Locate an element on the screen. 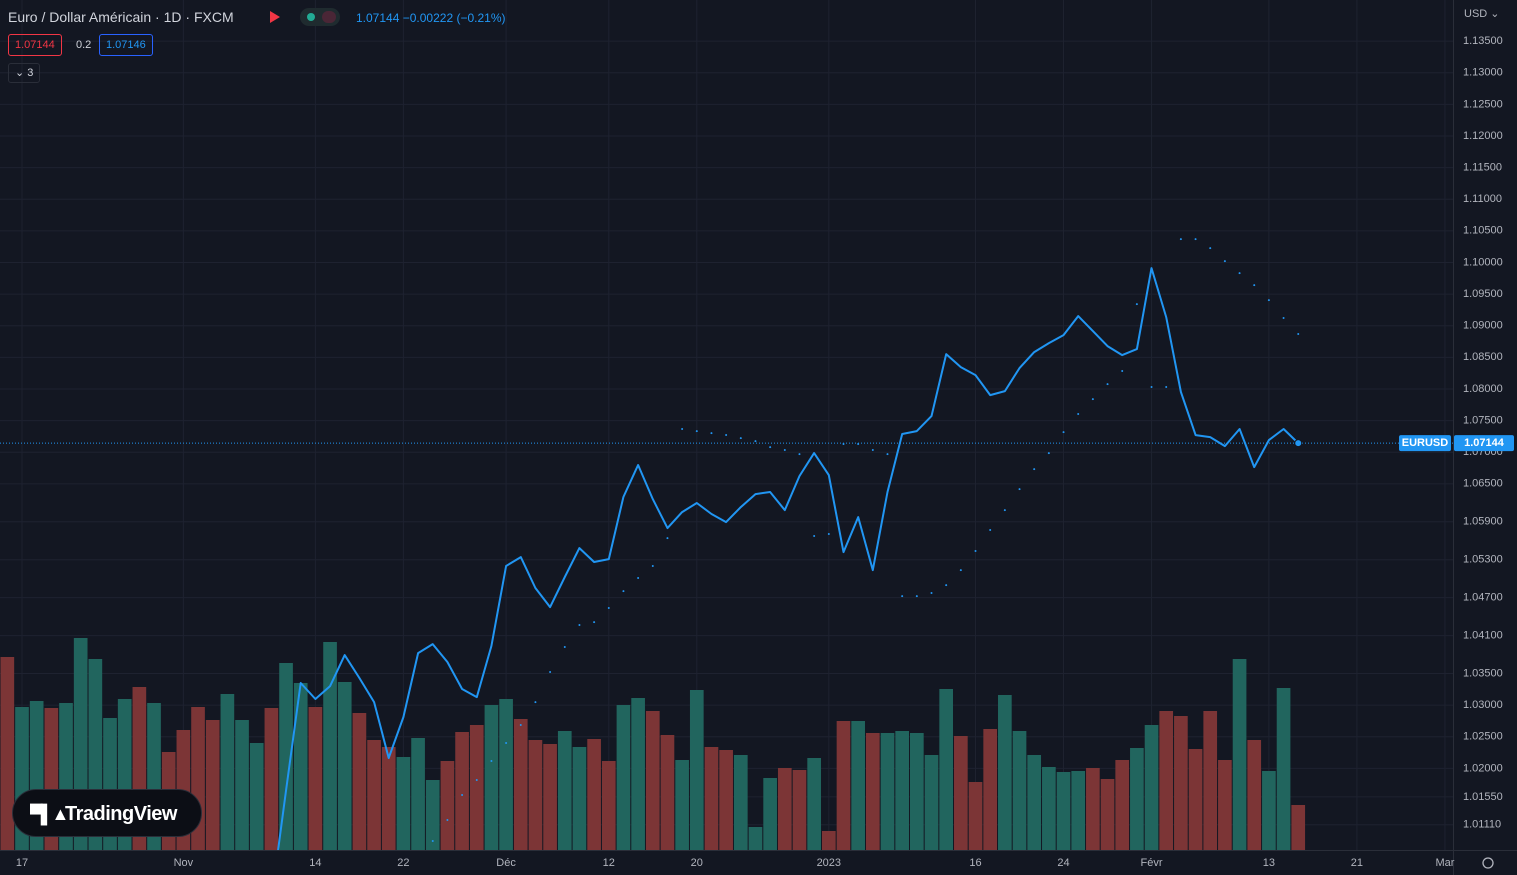 Image resolution: width=1517 pixels, height=875 pixels. y-tick-label: 1.05300 is located at coordinates (1483, 560).